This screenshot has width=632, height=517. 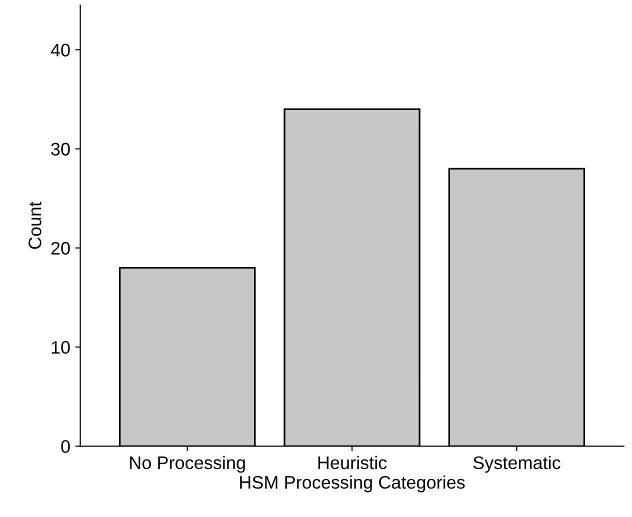 What do you see at coordinates (352, 463) in the screenshot?
I see `x-tick-label: Heuristic` at bounding box center [352, 463].